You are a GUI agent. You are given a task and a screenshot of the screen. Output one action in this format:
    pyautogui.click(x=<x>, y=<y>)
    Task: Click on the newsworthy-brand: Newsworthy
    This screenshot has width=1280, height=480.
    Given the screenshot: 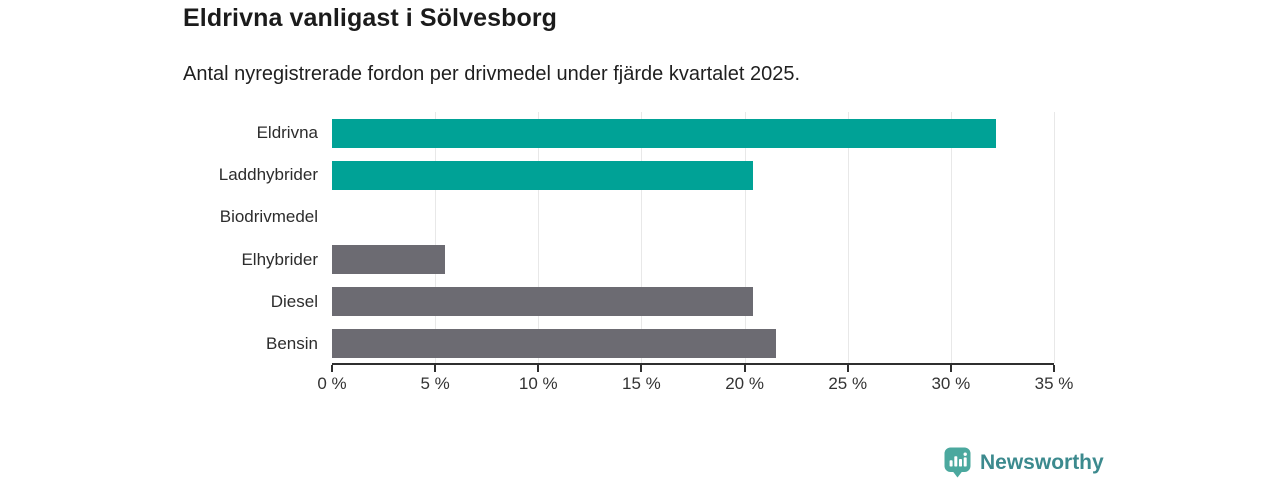 What is the action you would take?
    pyautogui.click(x=1024, y=462)
    